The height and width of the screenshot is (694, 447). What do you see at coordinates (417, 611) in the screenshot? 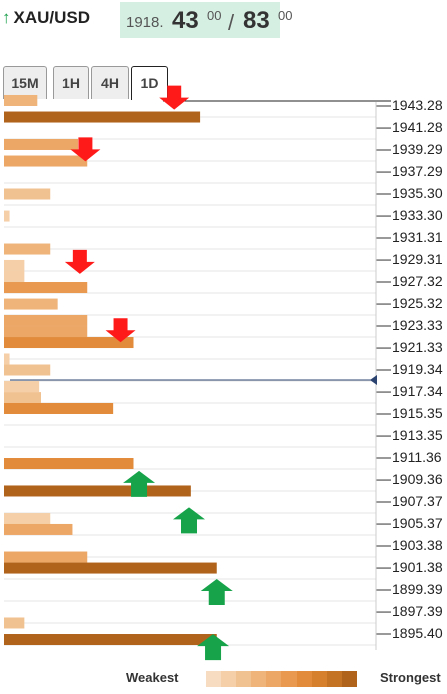
I see `price-label: 1897.39` at bounding box center [417, 611].